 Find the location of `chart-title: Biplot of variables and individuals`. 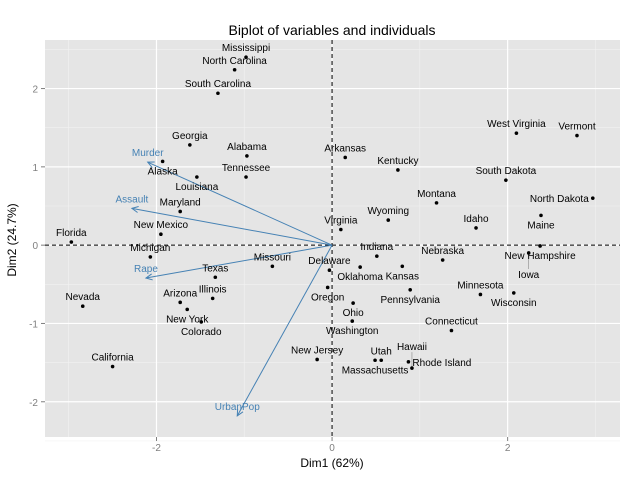

chart-title: Biplot of variables and individuals is located at coordinates (331, 30).